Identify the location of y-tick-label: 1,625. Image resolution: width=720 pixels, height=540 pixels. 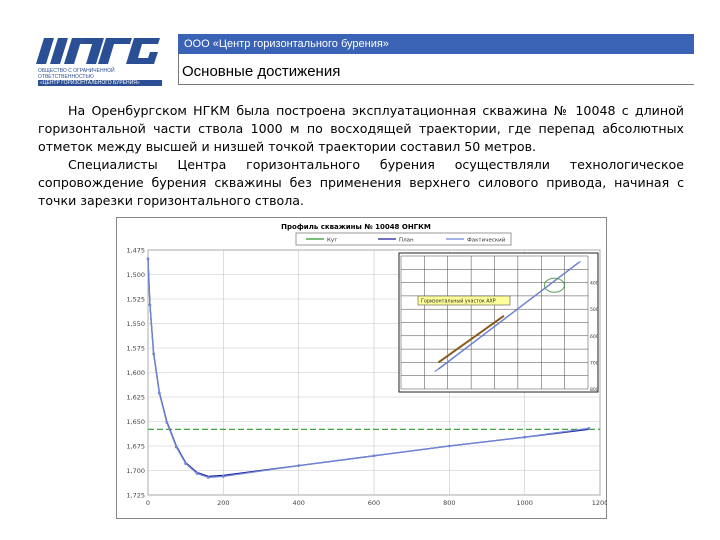
(135, 398).